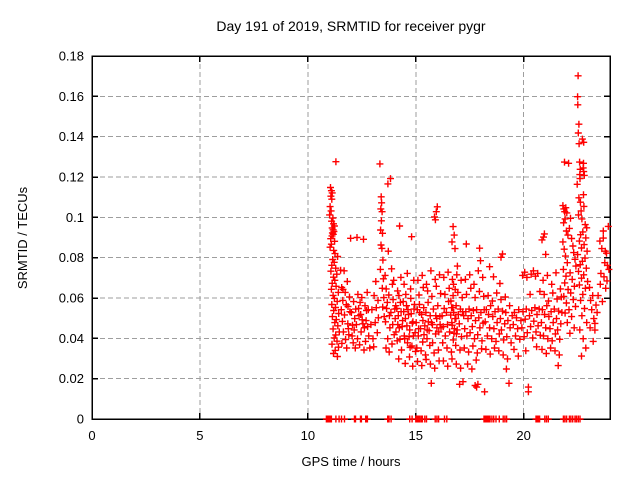  Describe the element at coordinates (71, 56) in the screenshot. I see `y-tick-label: 0.18` at that location.